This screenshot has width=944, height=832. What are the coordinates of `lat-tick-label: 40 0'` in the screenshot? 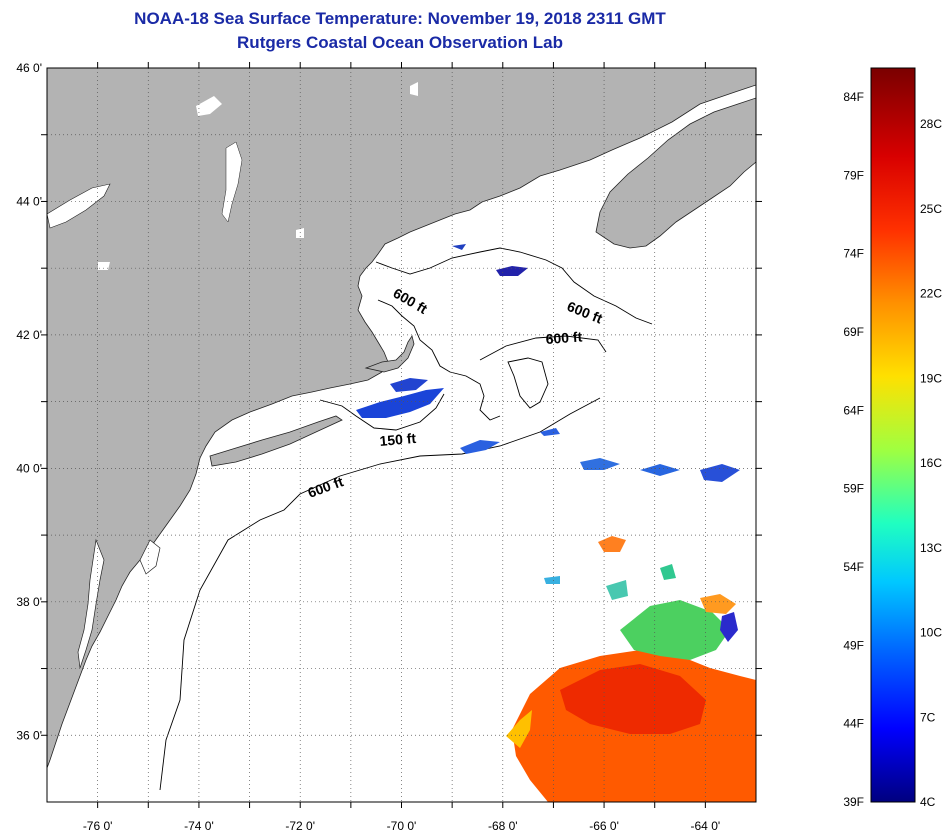 It's located at (29, 468).